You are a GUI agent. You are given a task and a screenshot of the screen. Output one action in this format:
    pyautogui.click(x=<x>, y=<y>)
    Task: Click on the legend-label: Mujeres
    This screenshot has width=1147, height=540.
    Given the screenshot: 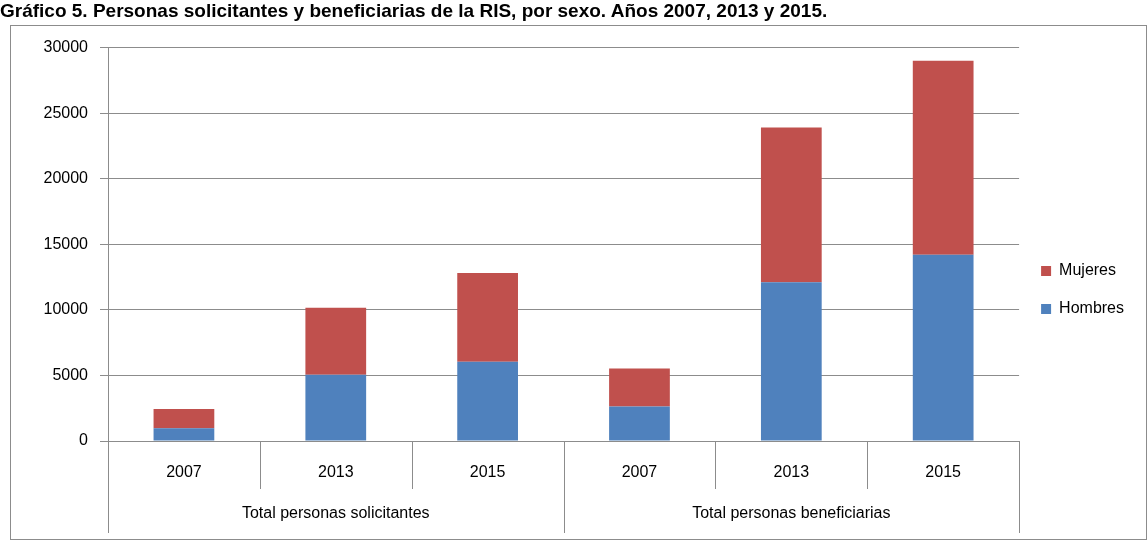 What is the action you would take?
    pyautogui.click(x=1087, y=270)
    